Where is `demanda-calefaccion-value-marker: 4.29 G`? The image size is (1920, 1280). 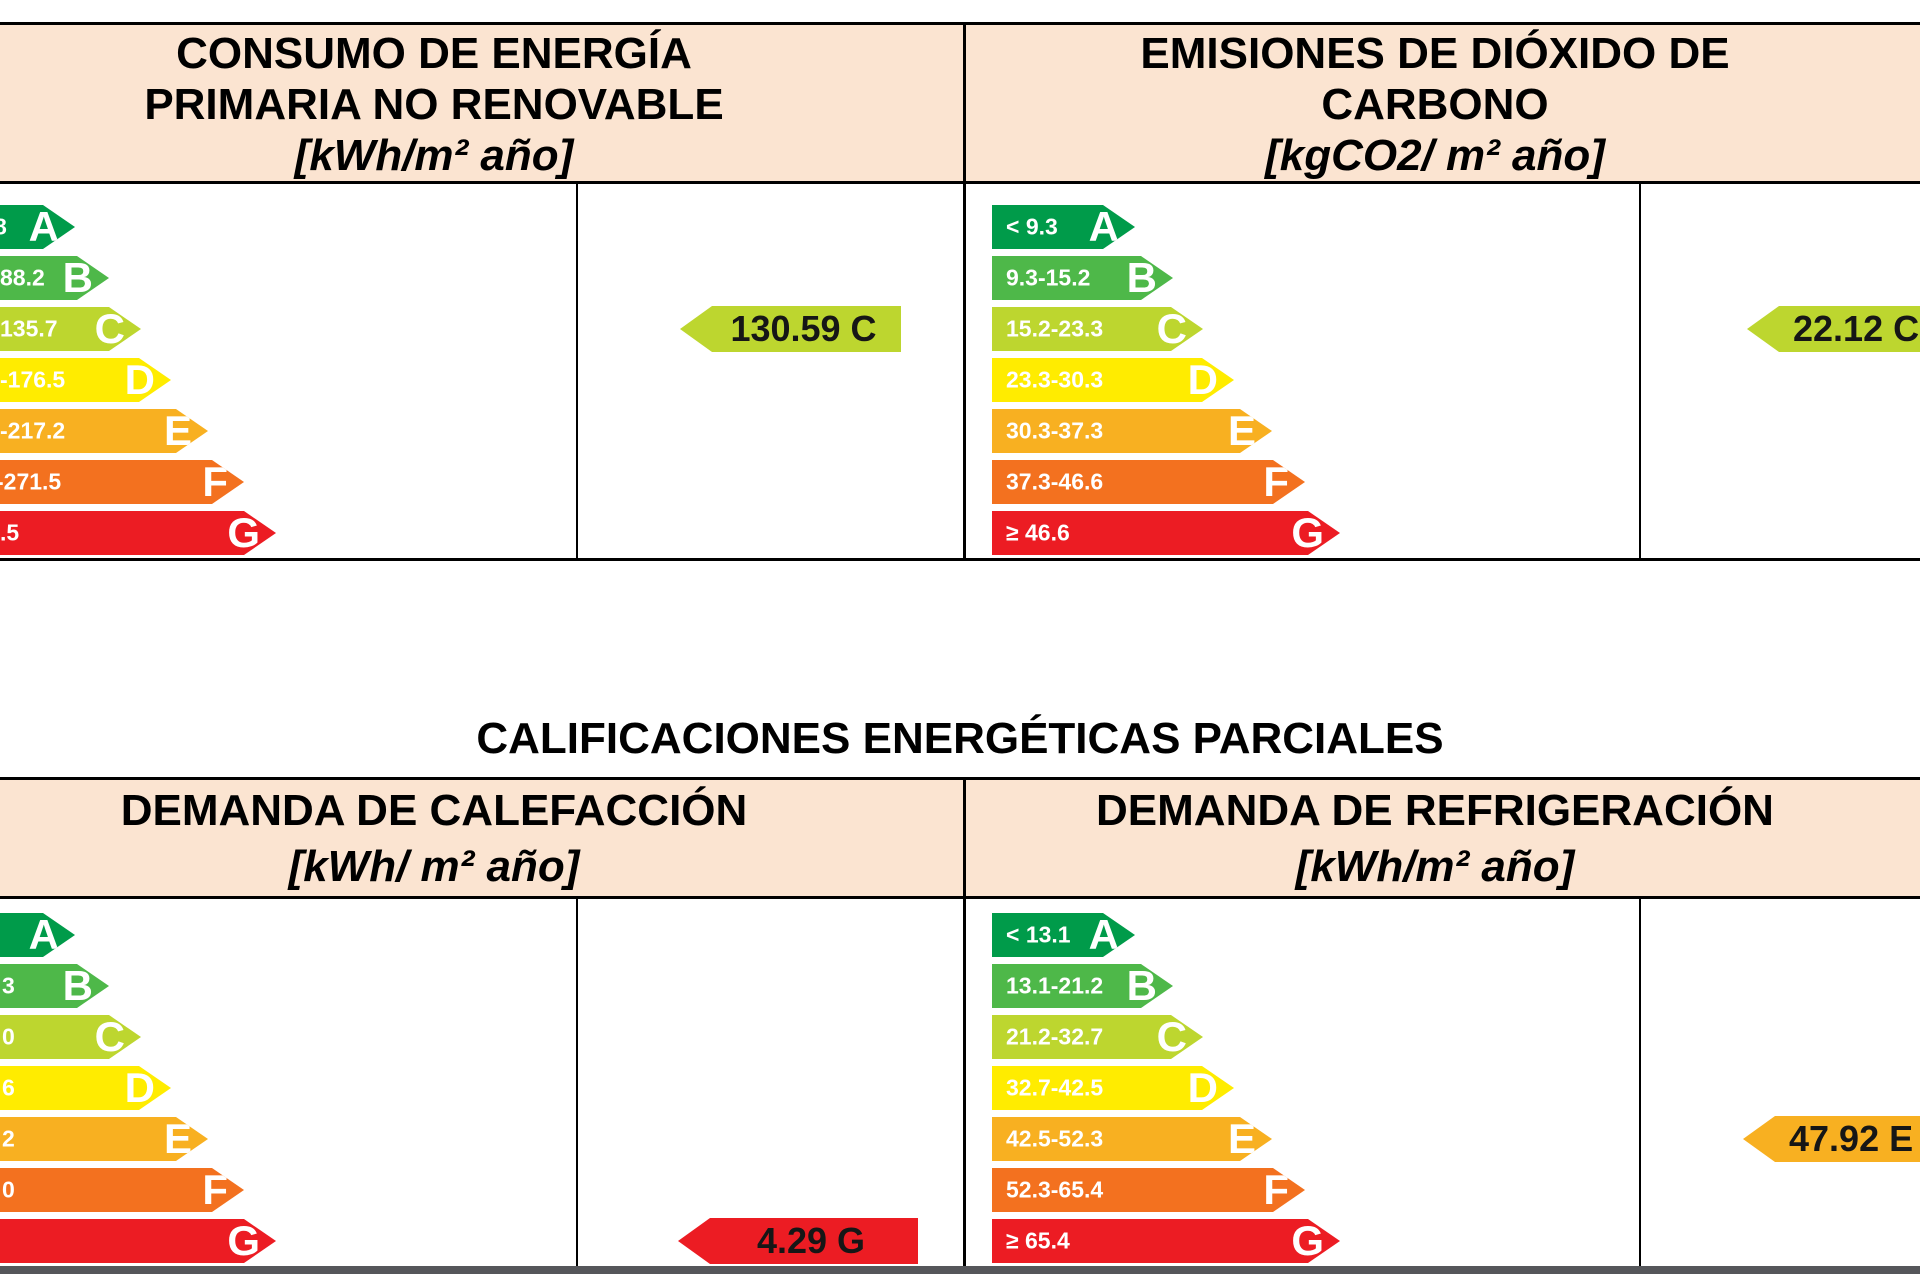
demanda-calefaccion-value-marker: 4.29 G is located at coordinates (798, 1241).